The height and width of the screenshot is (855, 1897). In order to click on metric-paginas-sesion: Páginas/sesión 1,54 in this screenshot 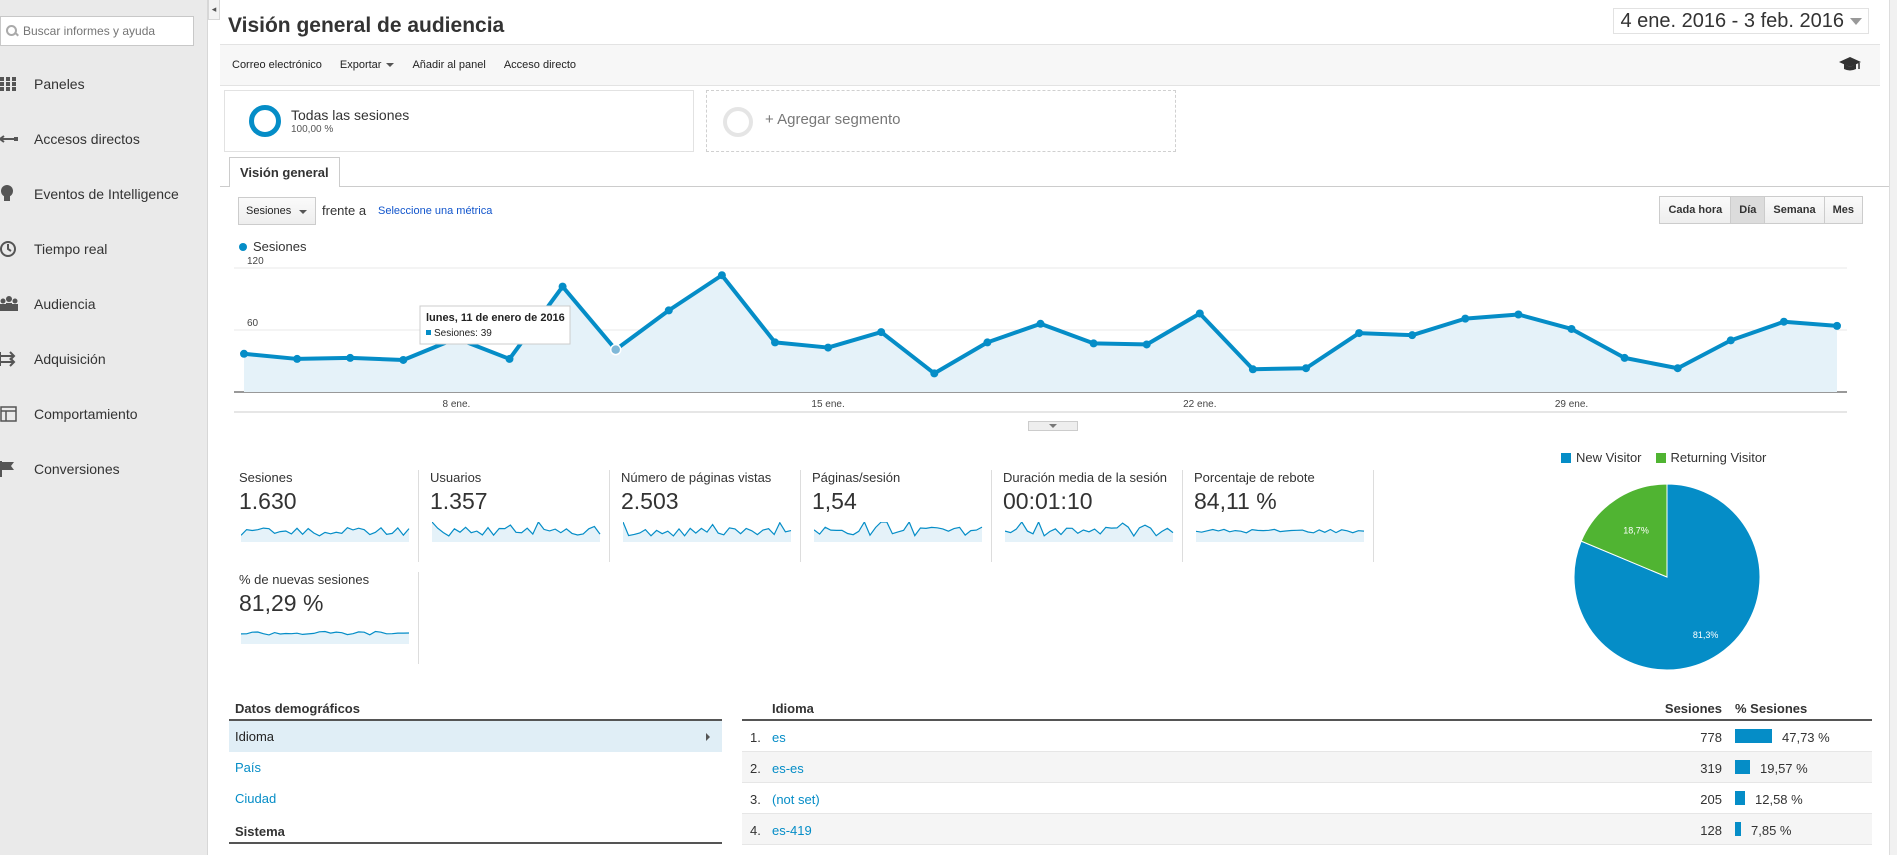, I will do `click(902, 516)`.